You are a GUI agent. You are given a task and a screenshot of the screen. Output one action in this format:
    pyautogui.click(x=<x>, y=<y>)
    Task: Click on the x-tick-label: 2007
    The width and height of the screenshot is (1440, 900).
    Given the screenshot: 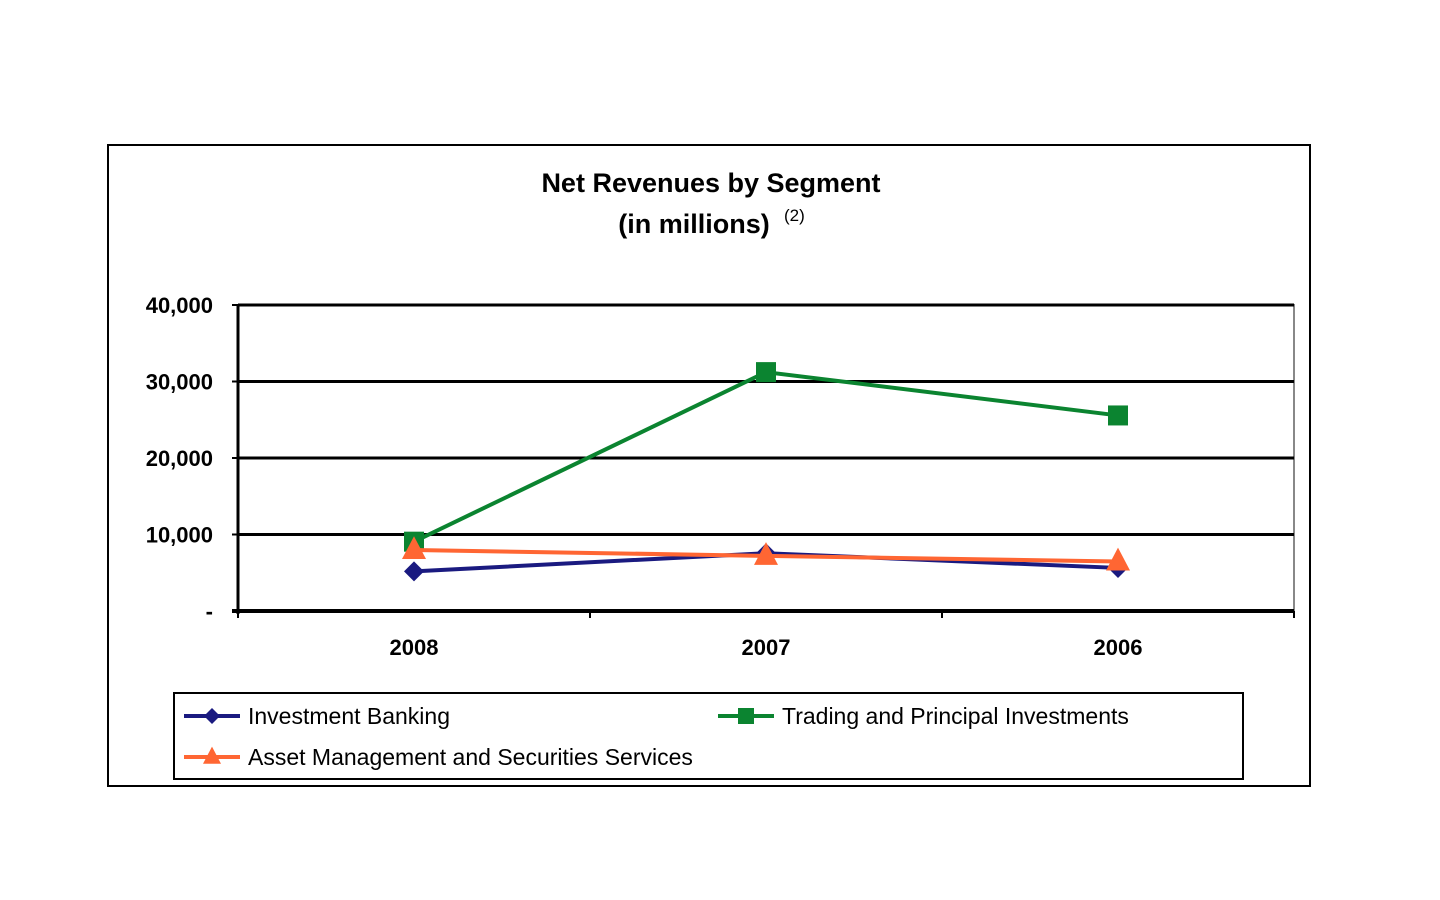 What is the action you would take?
    pyautogui.click(x=766, y=647)
    